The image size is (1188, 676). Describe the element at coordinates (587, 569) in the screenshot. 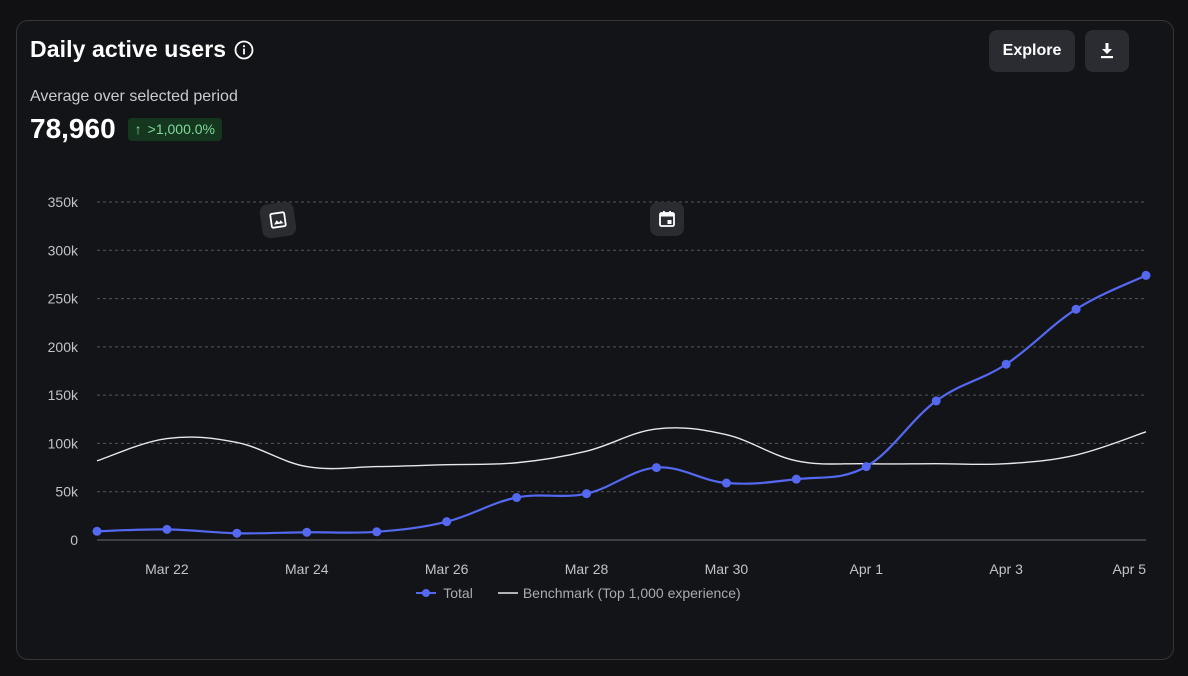

I see `x-tick-label: Mar 28` at that location.